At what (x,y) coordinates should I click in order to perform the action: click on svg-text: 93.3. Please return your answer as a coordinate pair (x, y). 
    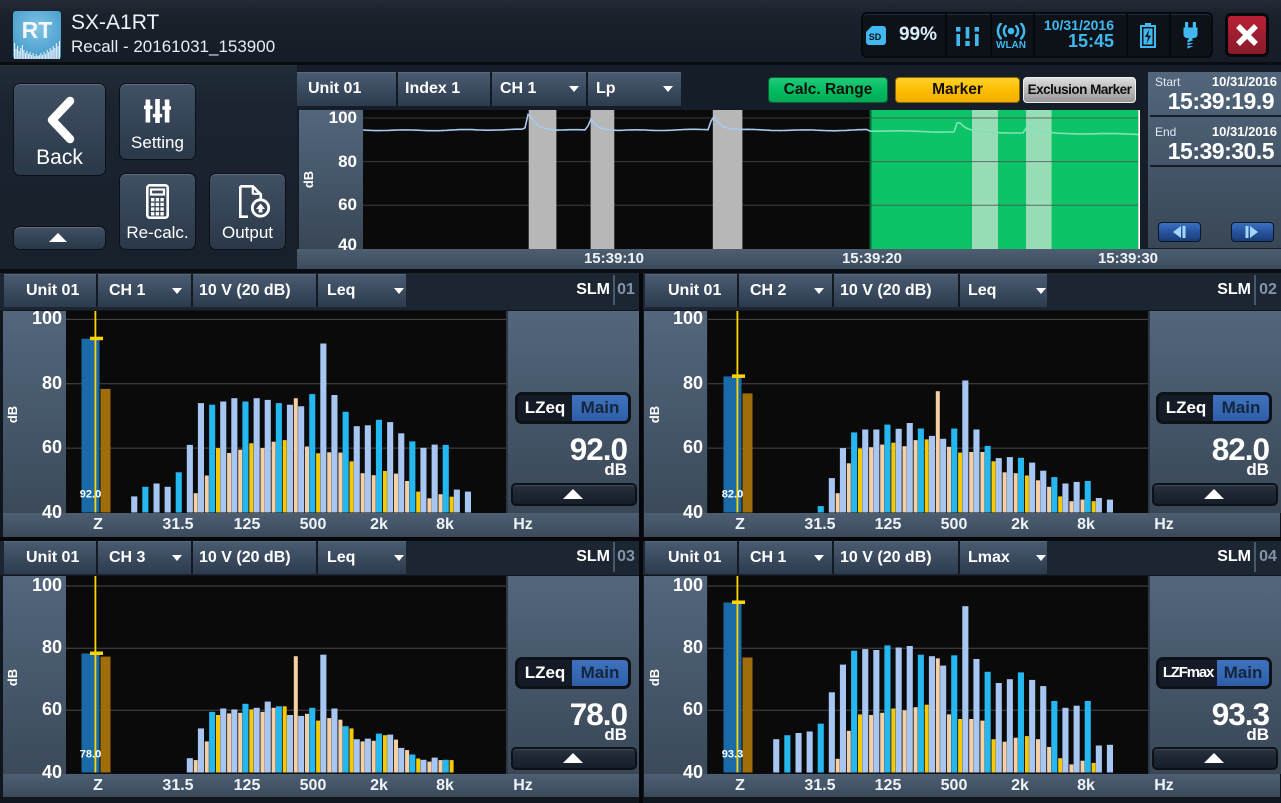
    Looking at the image, I should click on (732, 755).